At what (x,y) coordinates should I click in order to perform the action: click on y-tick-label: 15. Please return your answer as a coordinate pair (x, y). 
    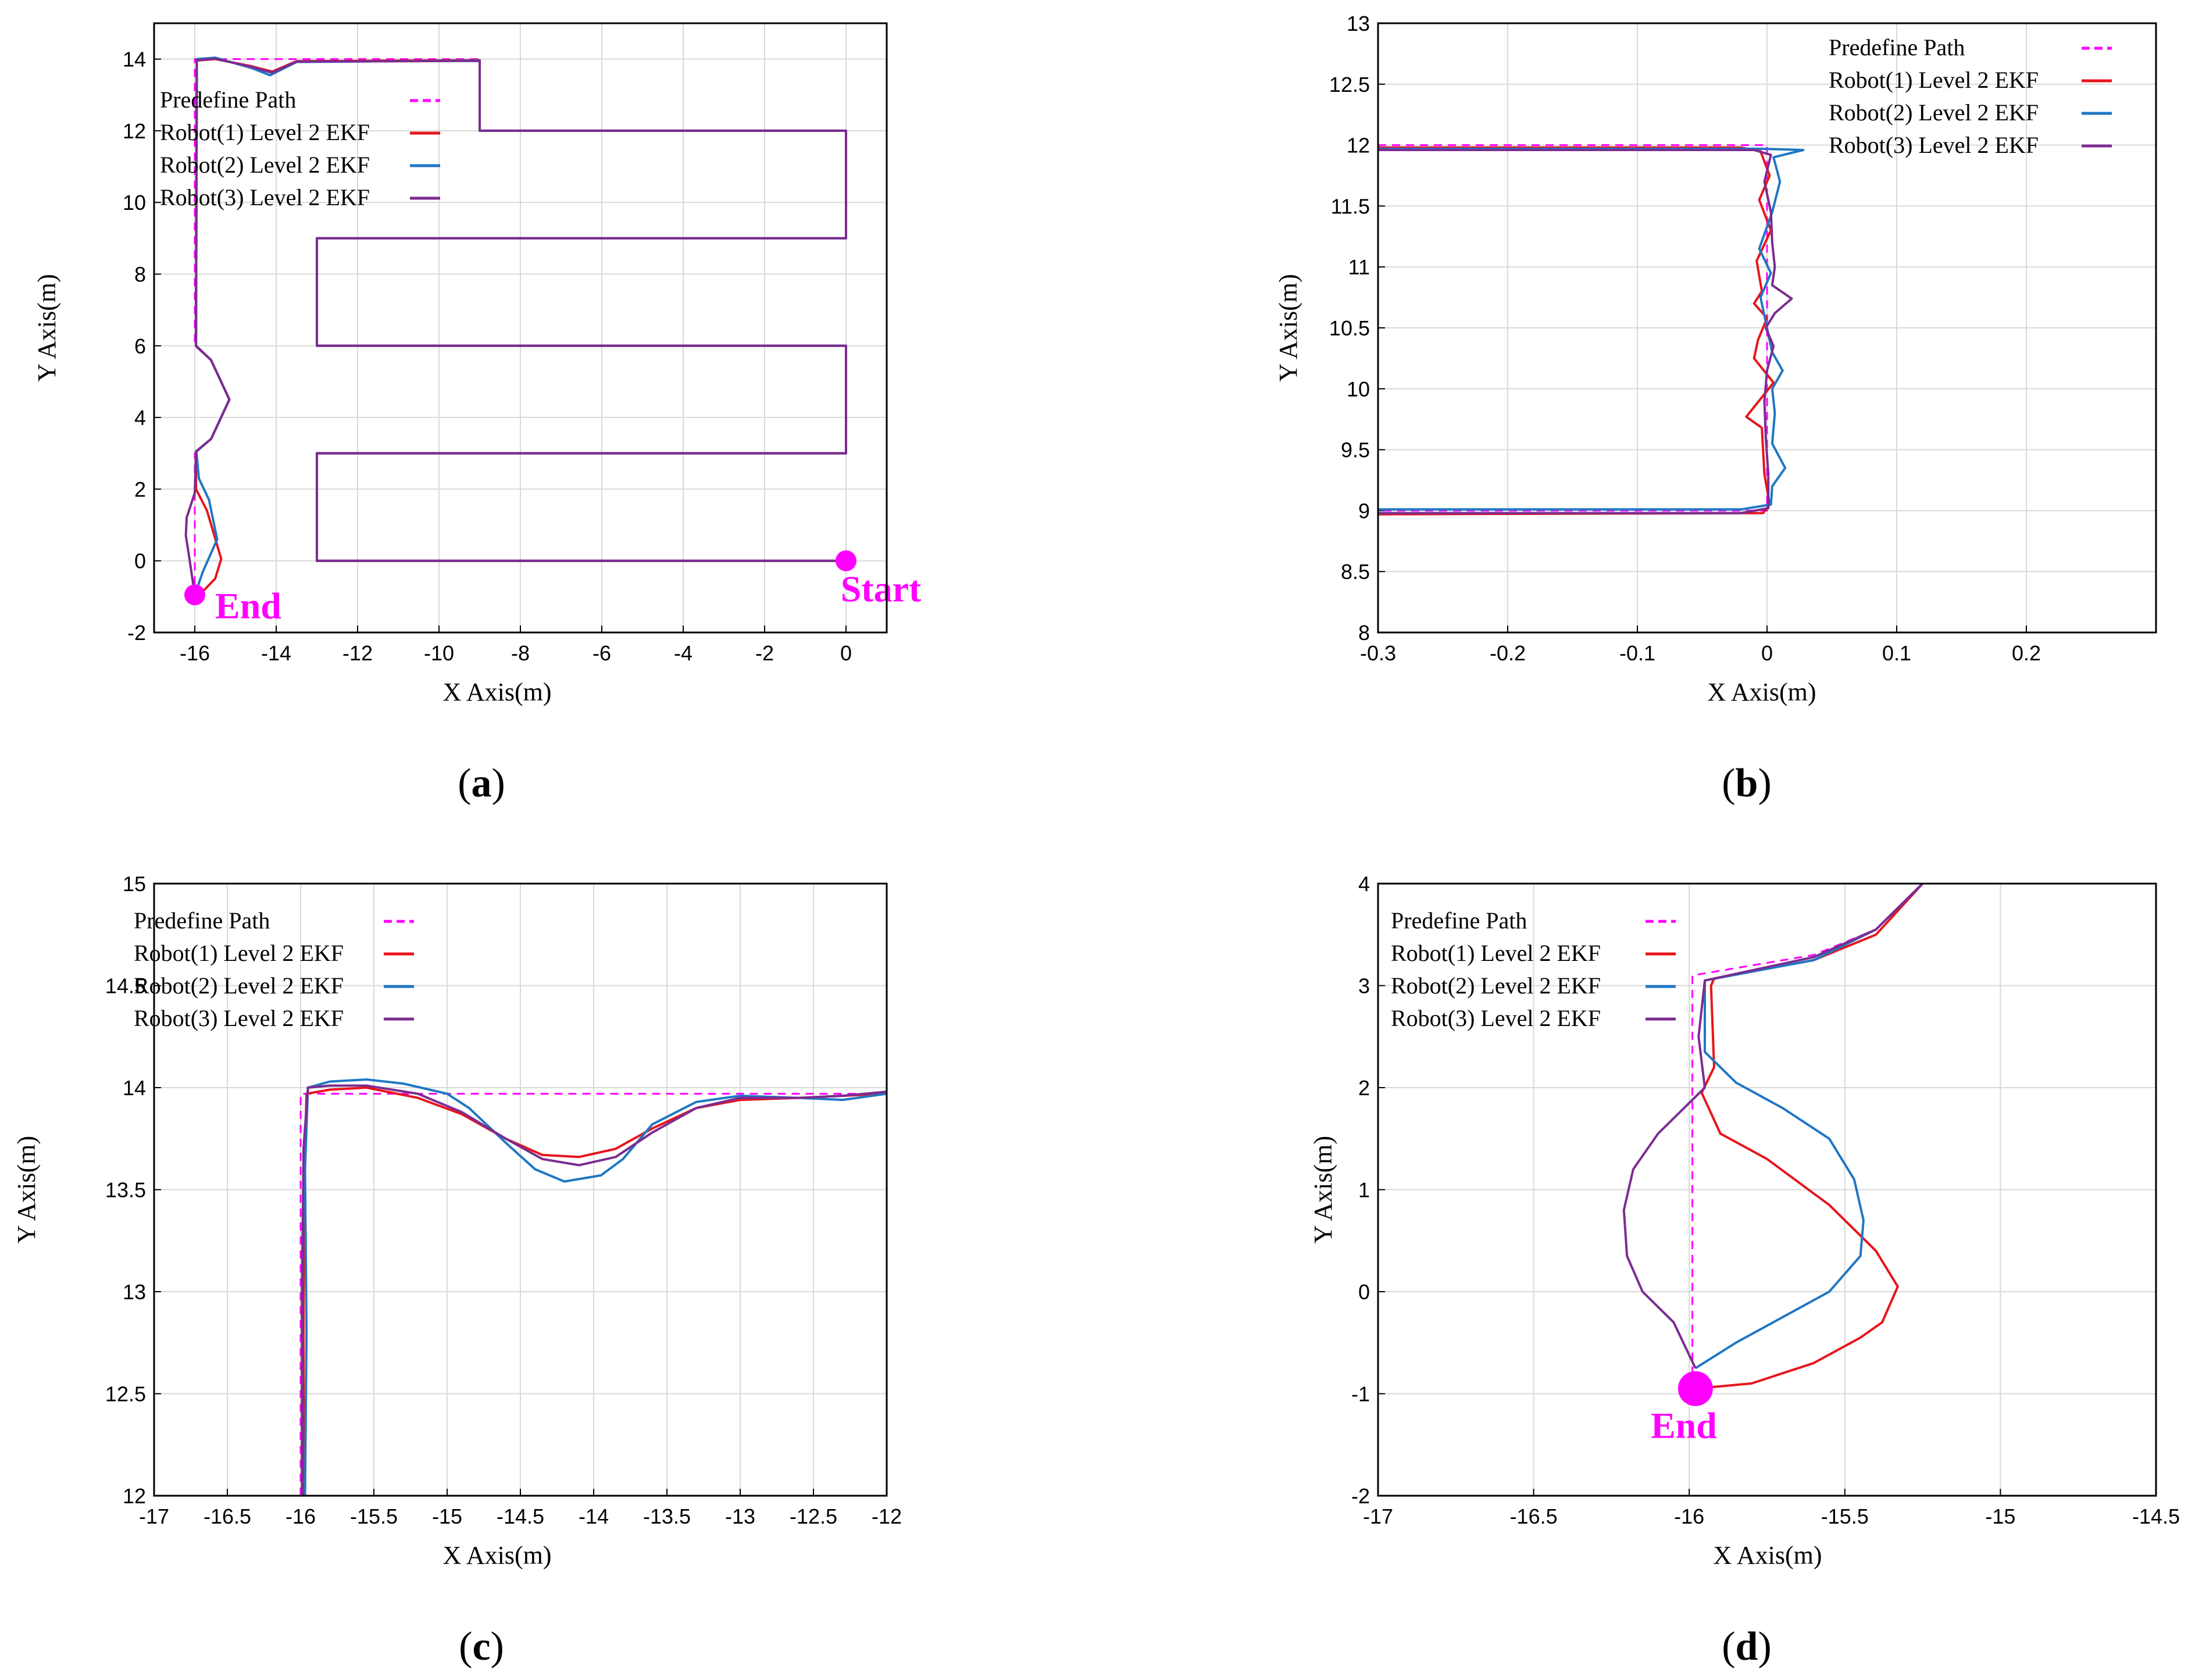
    Looking at the image, I should click on (134, 884).